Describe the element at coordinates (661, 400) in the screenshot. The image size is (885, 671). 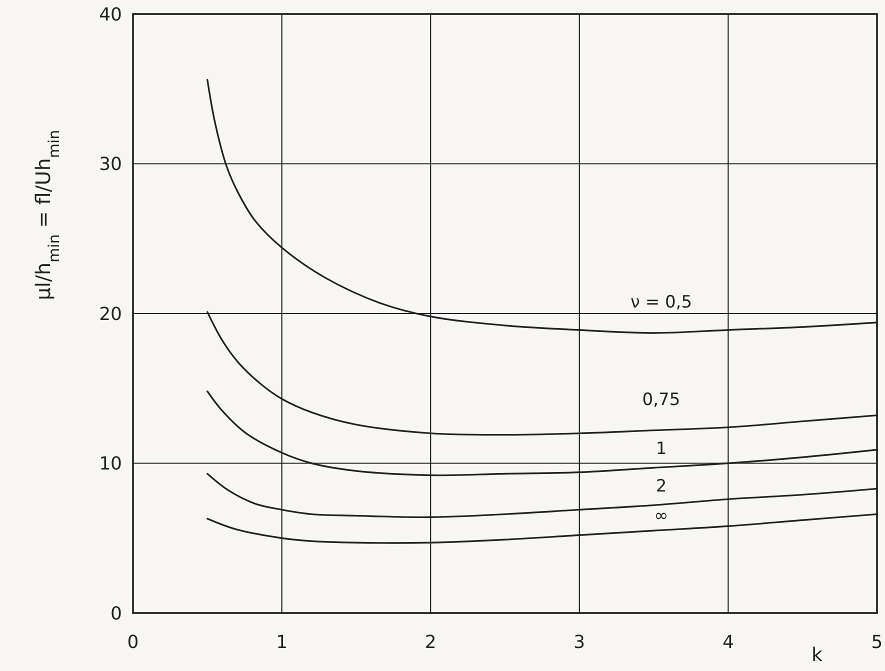
I see `series-label: 0,75` at that location.